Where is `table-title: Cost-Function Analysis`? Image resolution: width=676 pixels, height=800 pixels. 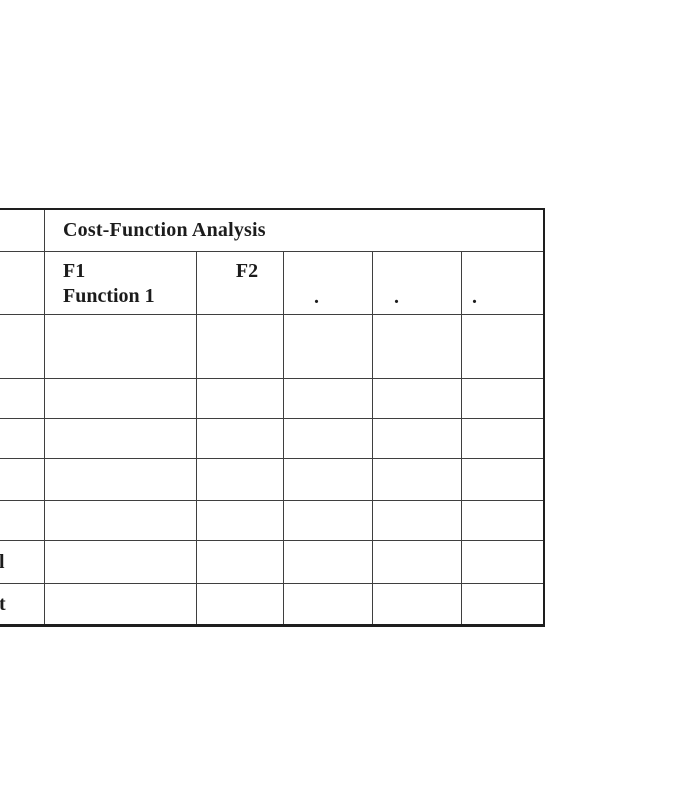 table-title: Cost-Function Analysis is located at coordinates (164, 230).